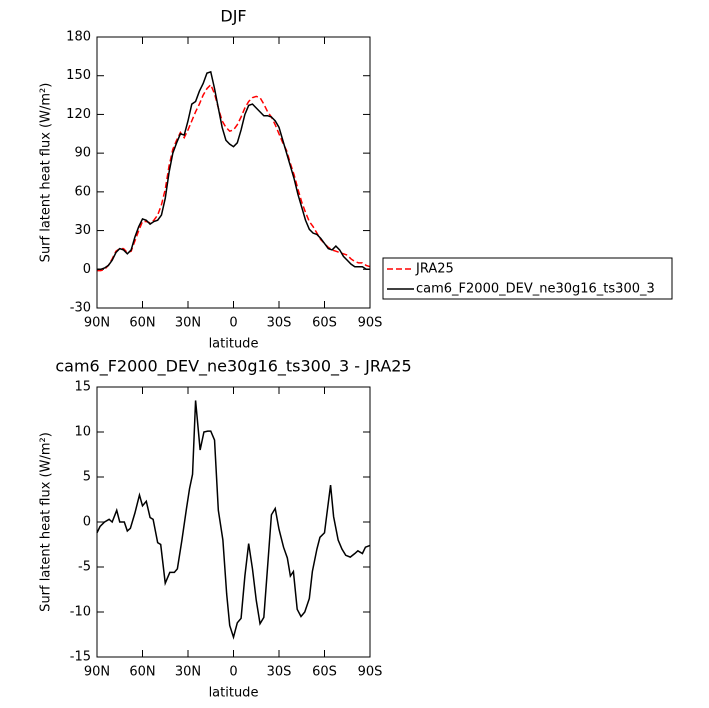  Describe the element at coordinates (434, 269) in the screenshot. I see `legend-label: JRA25` at that location.